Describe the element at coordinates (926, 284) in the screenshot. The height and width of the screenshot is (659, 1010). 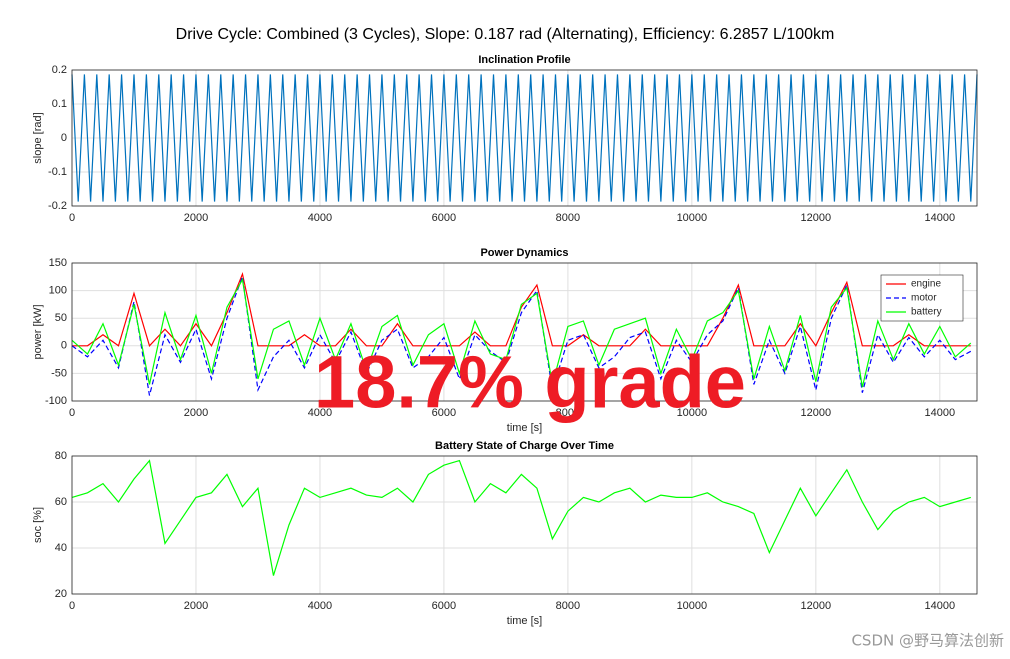
I see `legend-label: engine` at that location.